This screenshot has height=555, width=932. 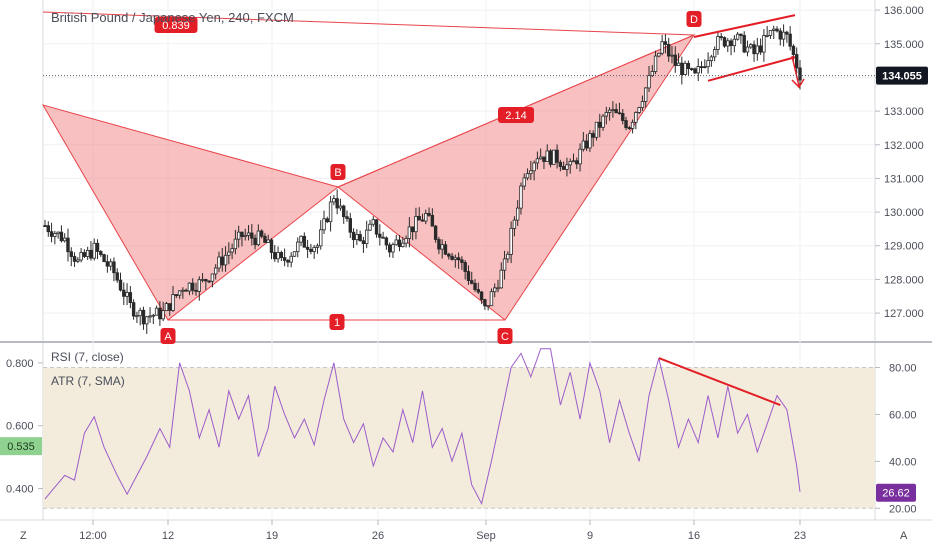 What do you see at coordinates (486, 536) in the screenshot?
I see `time-tick-label: Sep` at bounding box center [486, 536].